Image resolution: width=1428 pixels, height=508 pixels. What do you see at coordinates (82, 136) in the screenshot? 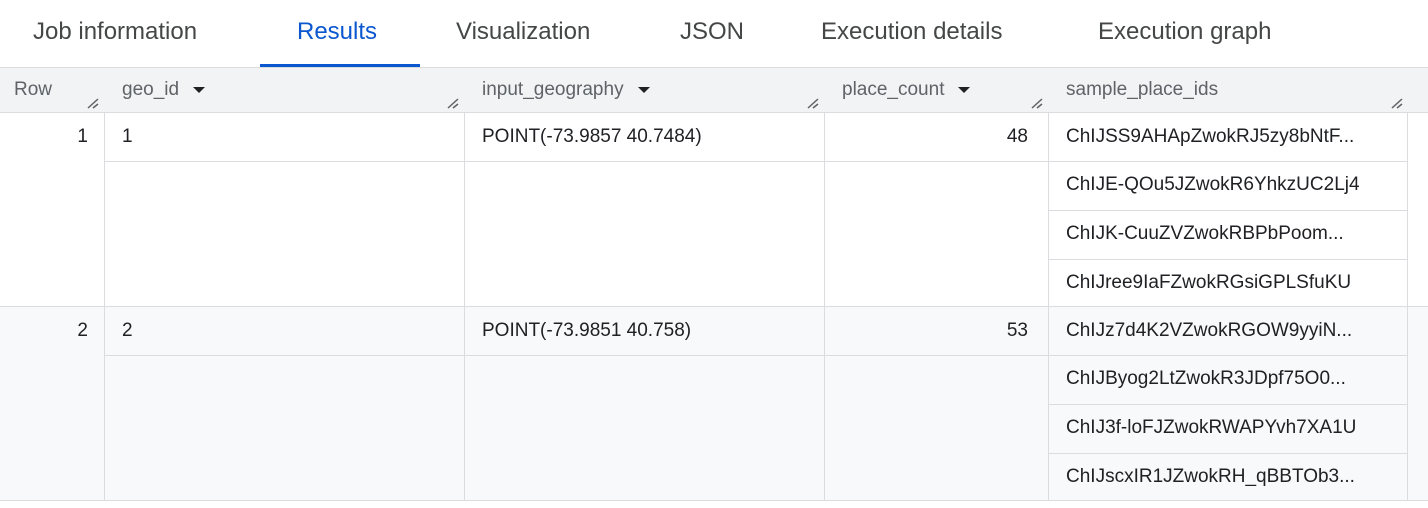
I see `row-number: 1` at bounding box center [82, 136].